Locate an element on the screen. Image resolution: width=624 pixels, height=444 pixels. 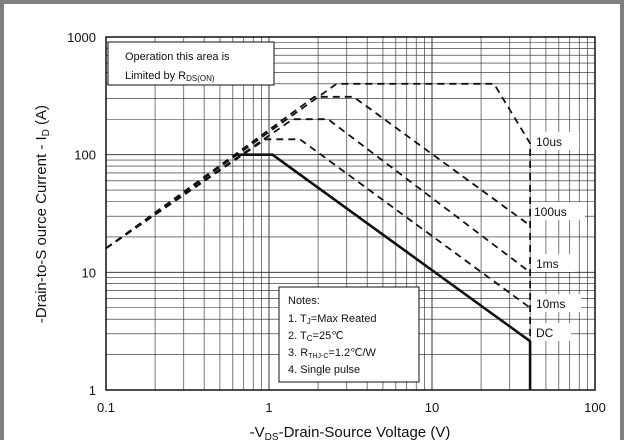
x-tick-label: 100 is located at coordinates (595, 407).